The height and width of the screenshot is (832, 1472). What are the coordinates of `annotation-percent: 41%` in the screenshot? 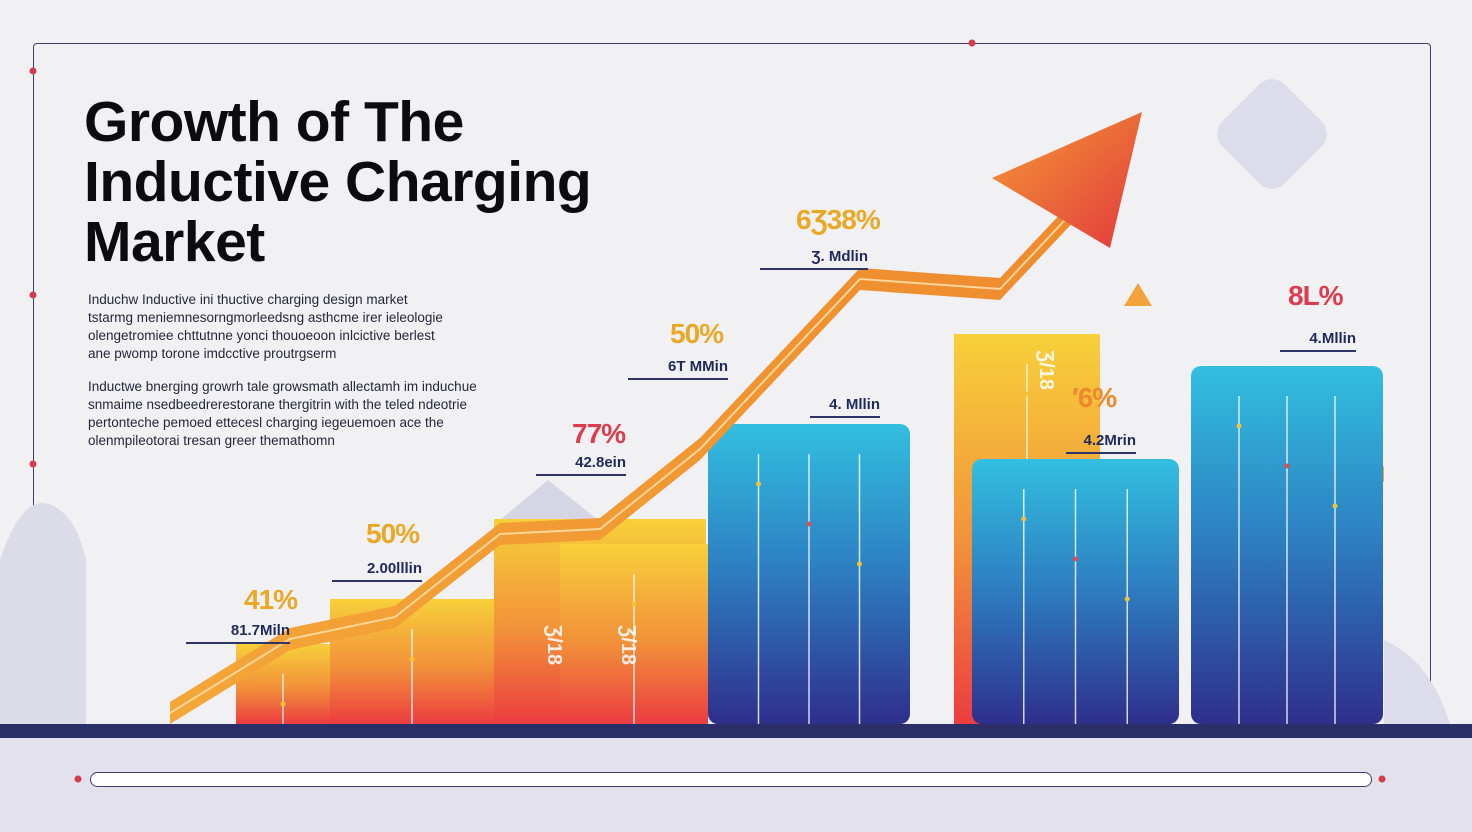 It's located at (271, 599).